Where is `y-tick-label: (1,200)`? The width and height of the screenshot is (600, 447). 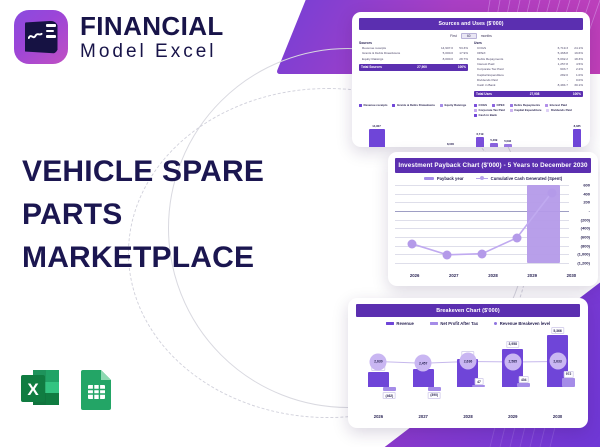 y-tick-label: (1,200) is located at coordinates (583, 263).